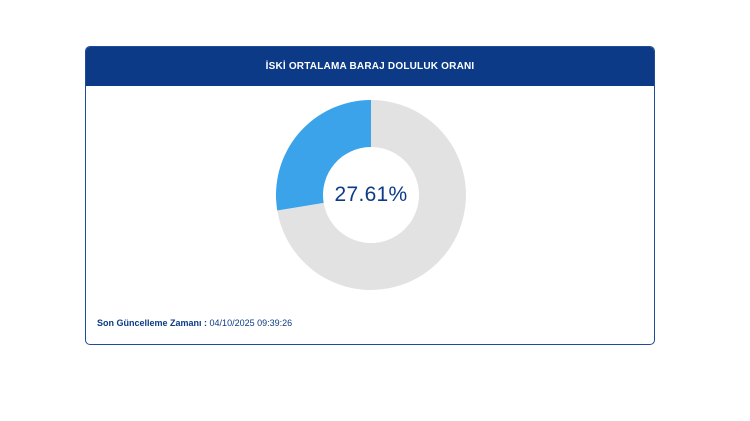  I want to click on last-update-value: 04/10/2025 09:39:26, so click(251, 323).